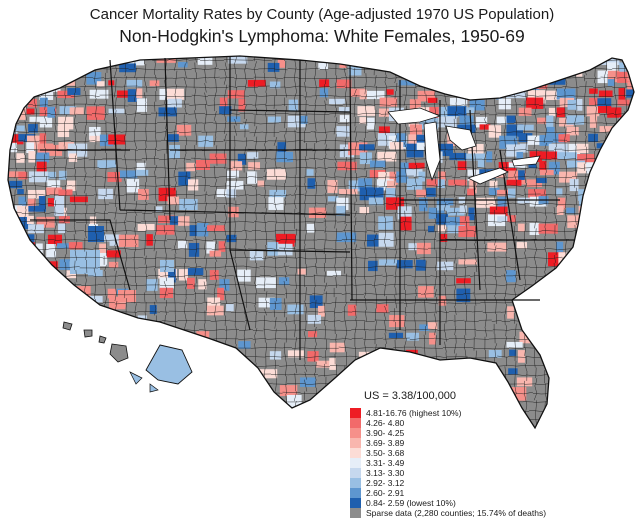  What do you see at coordinates (448, 423) in the screenshot?
I see `legend-item: 4.26- 4.80` at bounding box center [448, 423].